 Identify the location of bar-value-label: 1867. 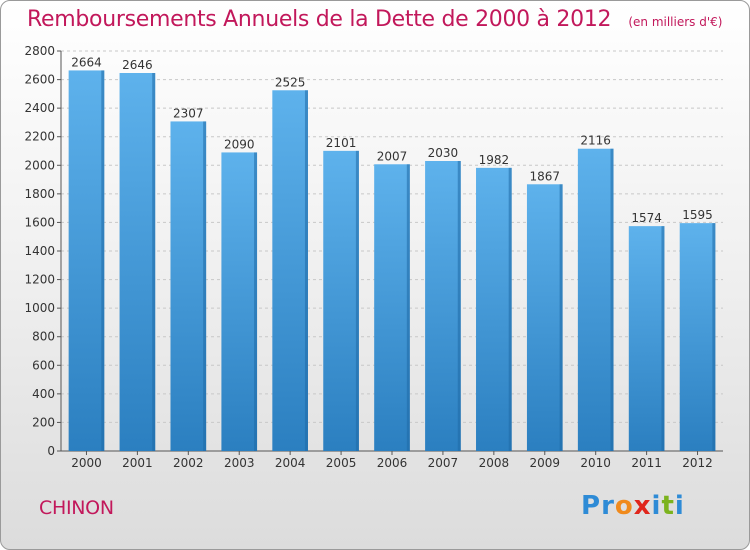
(544, 176).